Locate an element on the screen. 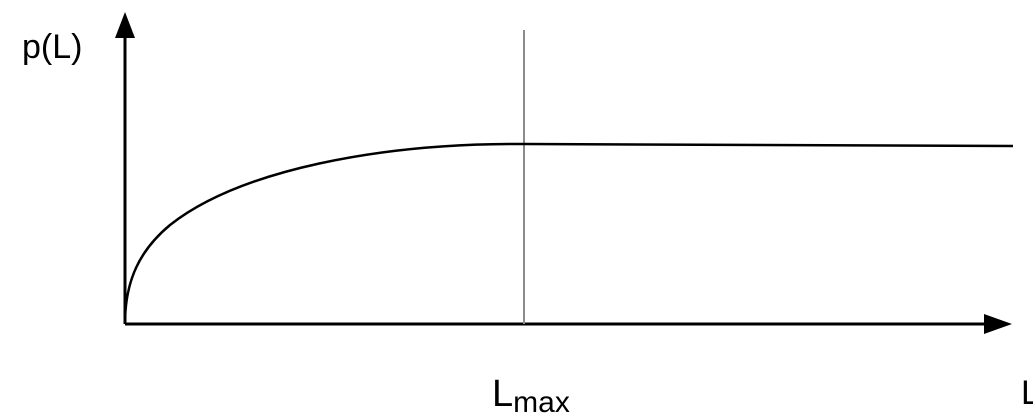  l-max-label: Lmax is located at coordinates (531, 396).